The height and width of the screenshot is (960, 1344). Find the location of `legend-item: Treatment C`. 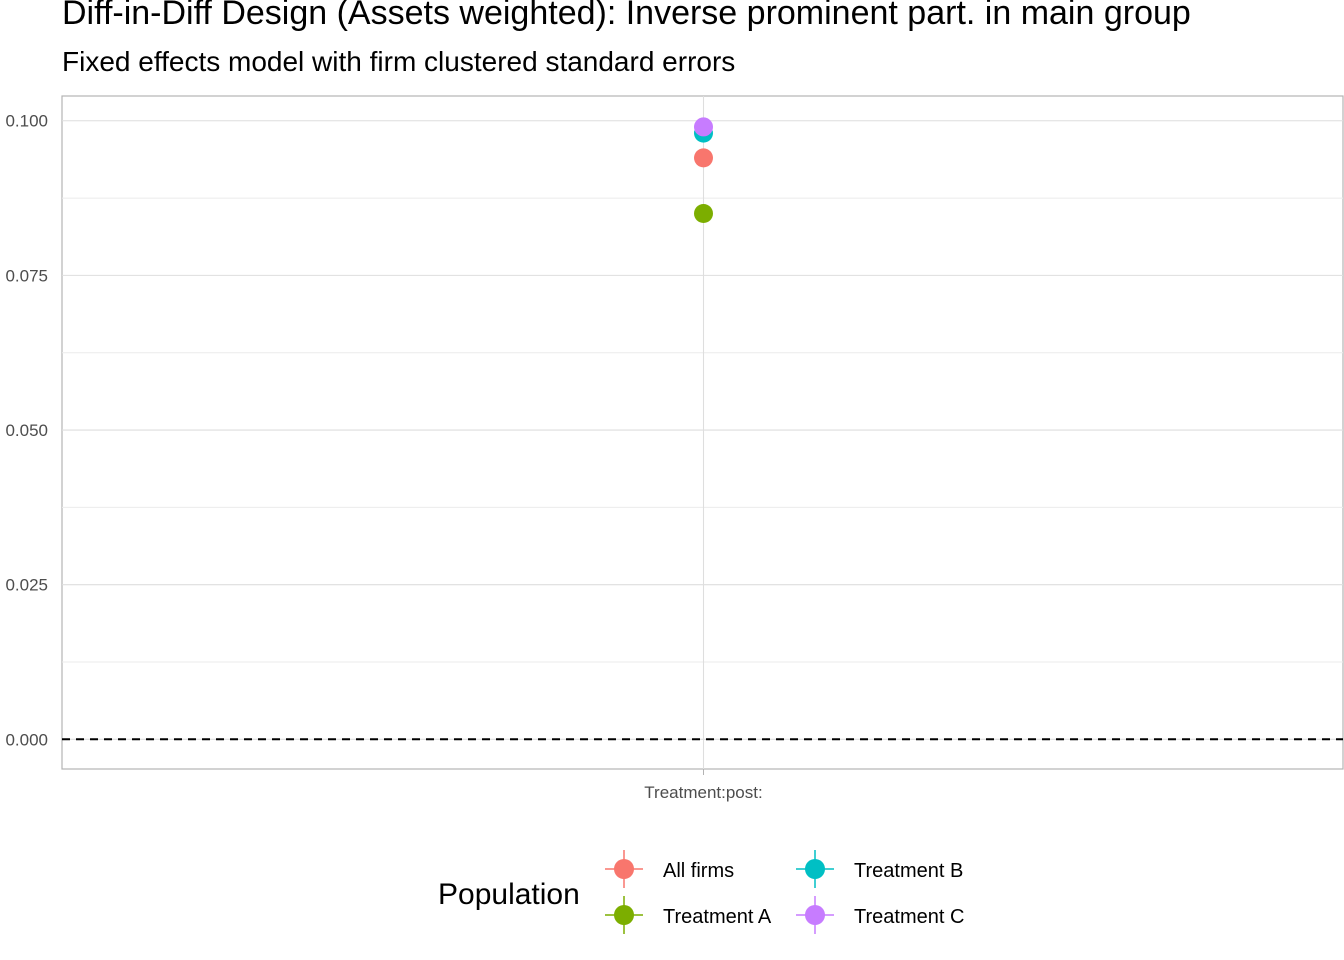

legend-item: Treatment C is located at coordinates (880, 915).